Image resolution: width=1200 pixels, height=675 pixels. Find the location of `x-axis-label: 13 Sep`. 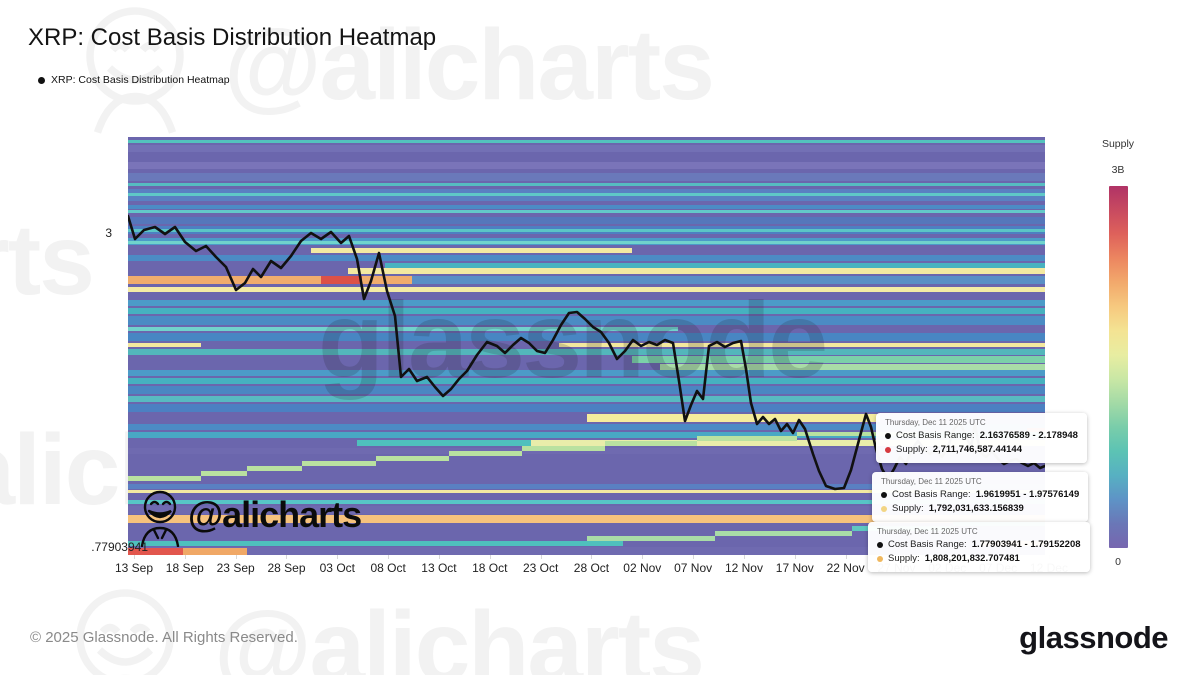

x-axis-label: 13 Sep is located at coordinates (134, 568).